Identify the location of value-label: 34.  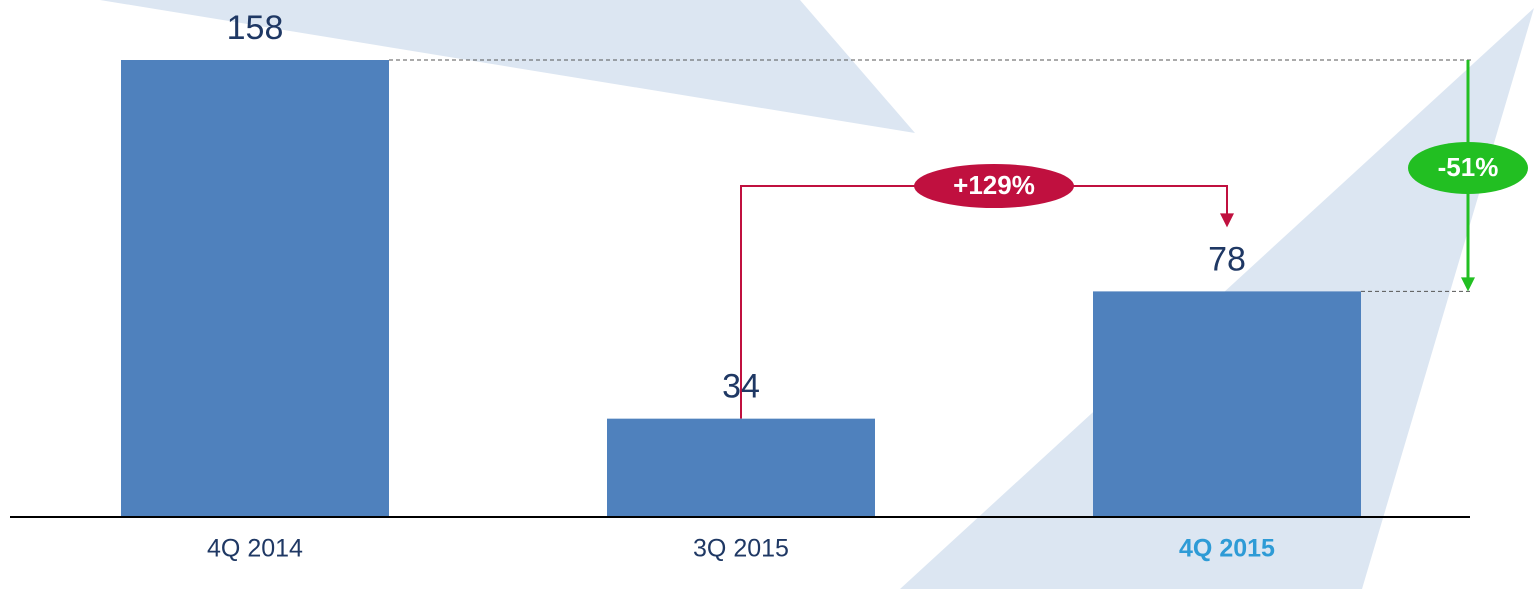
(741, 387).